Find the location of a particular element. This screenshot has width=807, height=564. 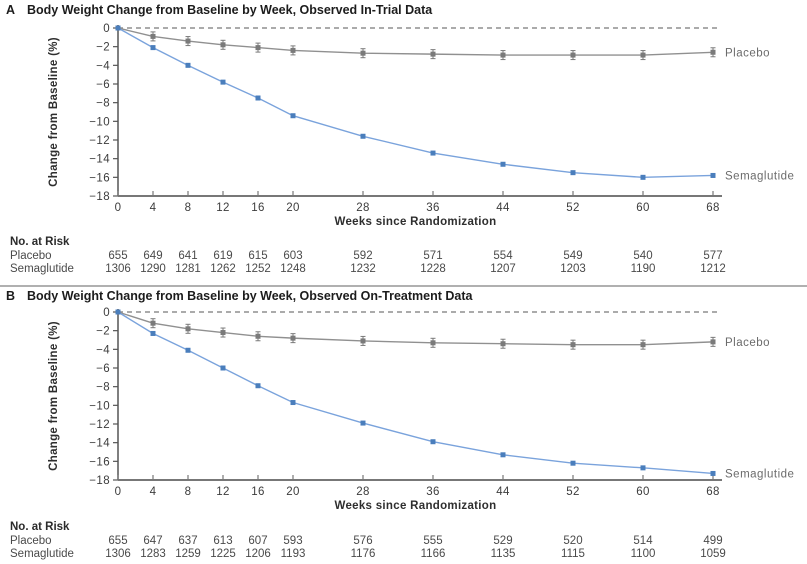

risk-count: 619 is located at coordinates (223, 256).